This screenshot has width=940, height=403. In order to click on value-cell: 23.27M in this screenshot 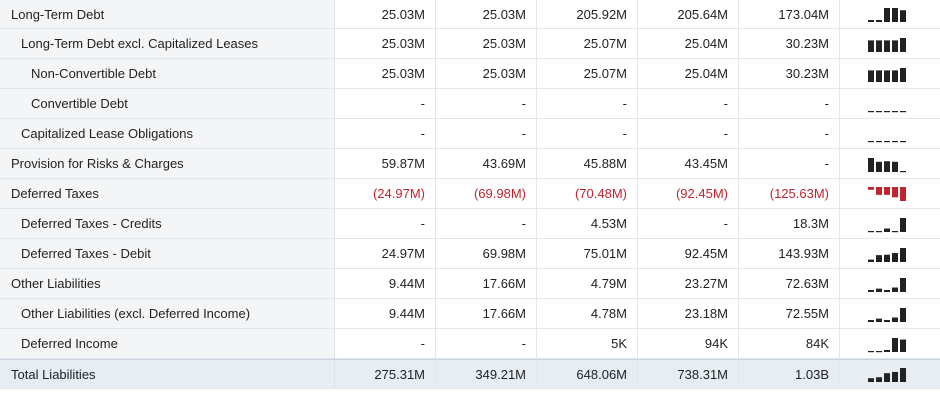, I will do `click(688, 283)`.